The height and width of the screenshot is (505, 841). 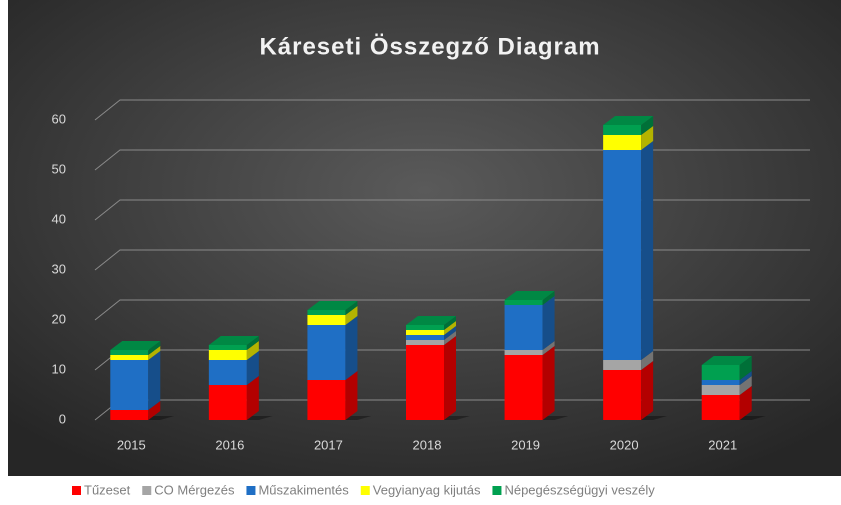 I want to click on y-tick-label: 30, so click(x=59, y=268).